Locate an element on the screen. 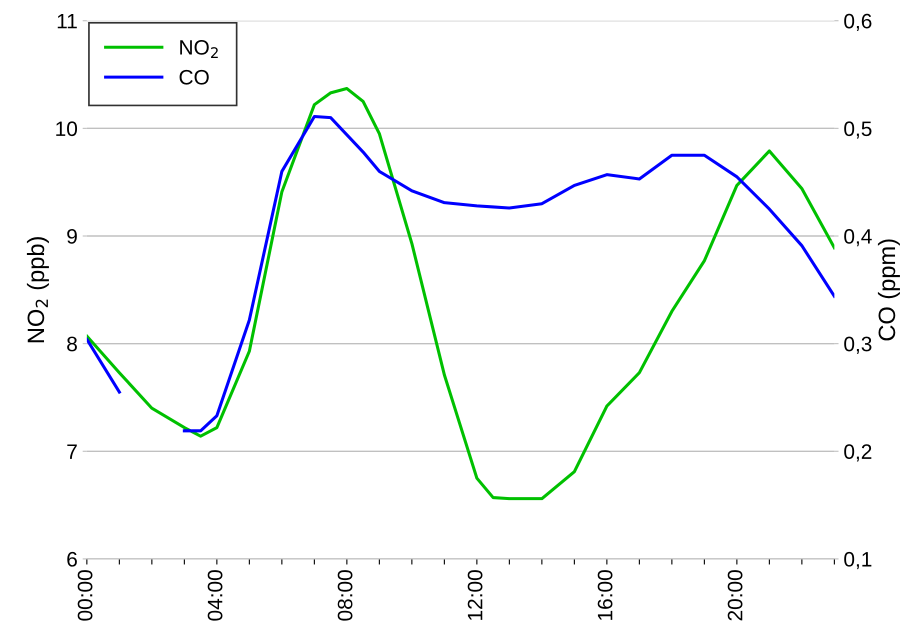 The height and width of the screenshot is (628, 924). y2-tick-label: 0,4 is located at coordinates (858, 237).